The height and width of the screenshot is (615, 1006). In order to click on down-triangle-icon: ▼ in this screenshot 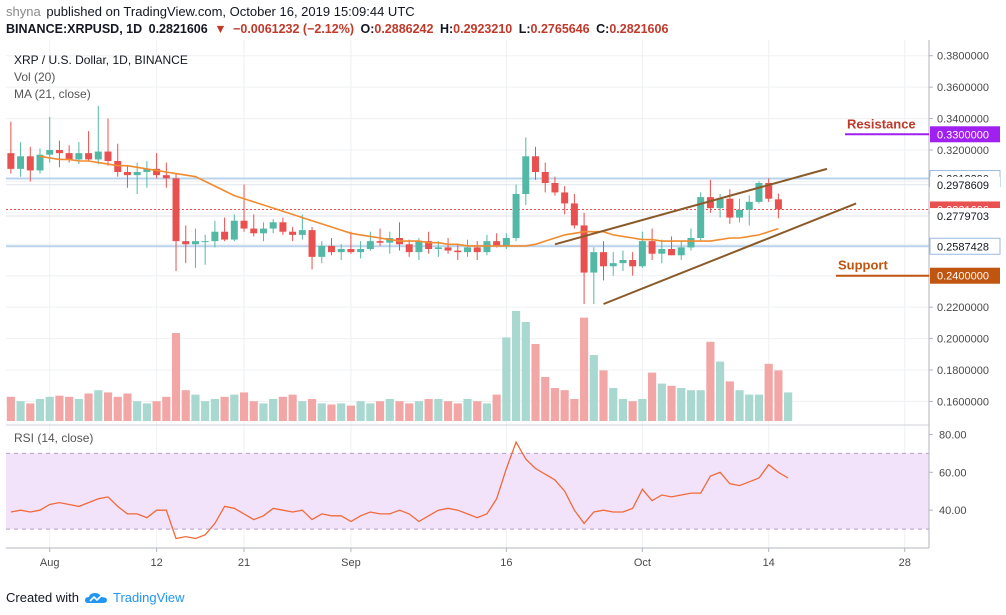, I will do `click(220, 29)`.